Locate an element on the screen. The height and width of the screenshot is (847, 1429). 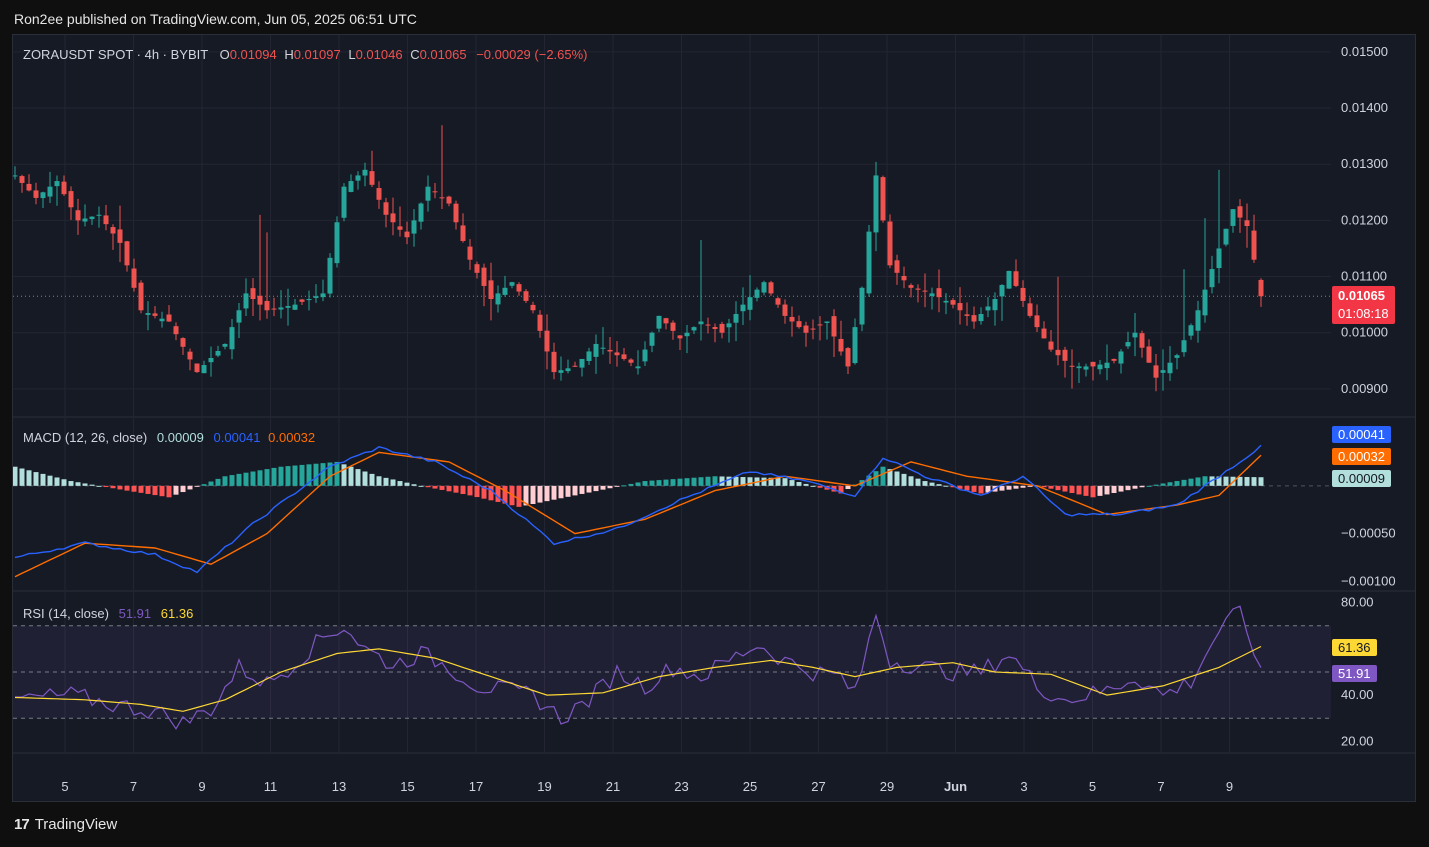
price-tick-label: 0.01300 is located at coordinates (1364, 163).